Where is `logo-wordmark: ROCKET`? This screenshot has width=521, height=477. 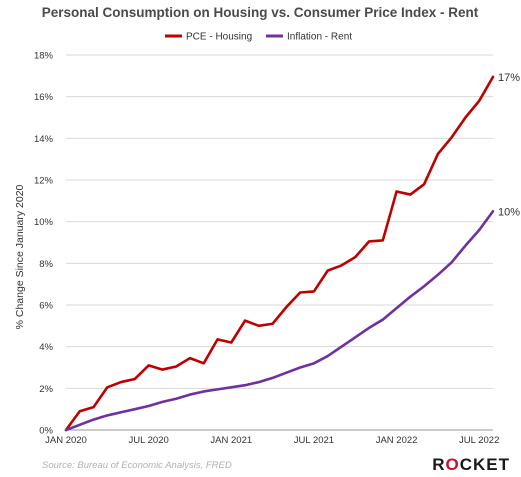 logo-wordmark: ROCKET is located at coordinates (471, 464).